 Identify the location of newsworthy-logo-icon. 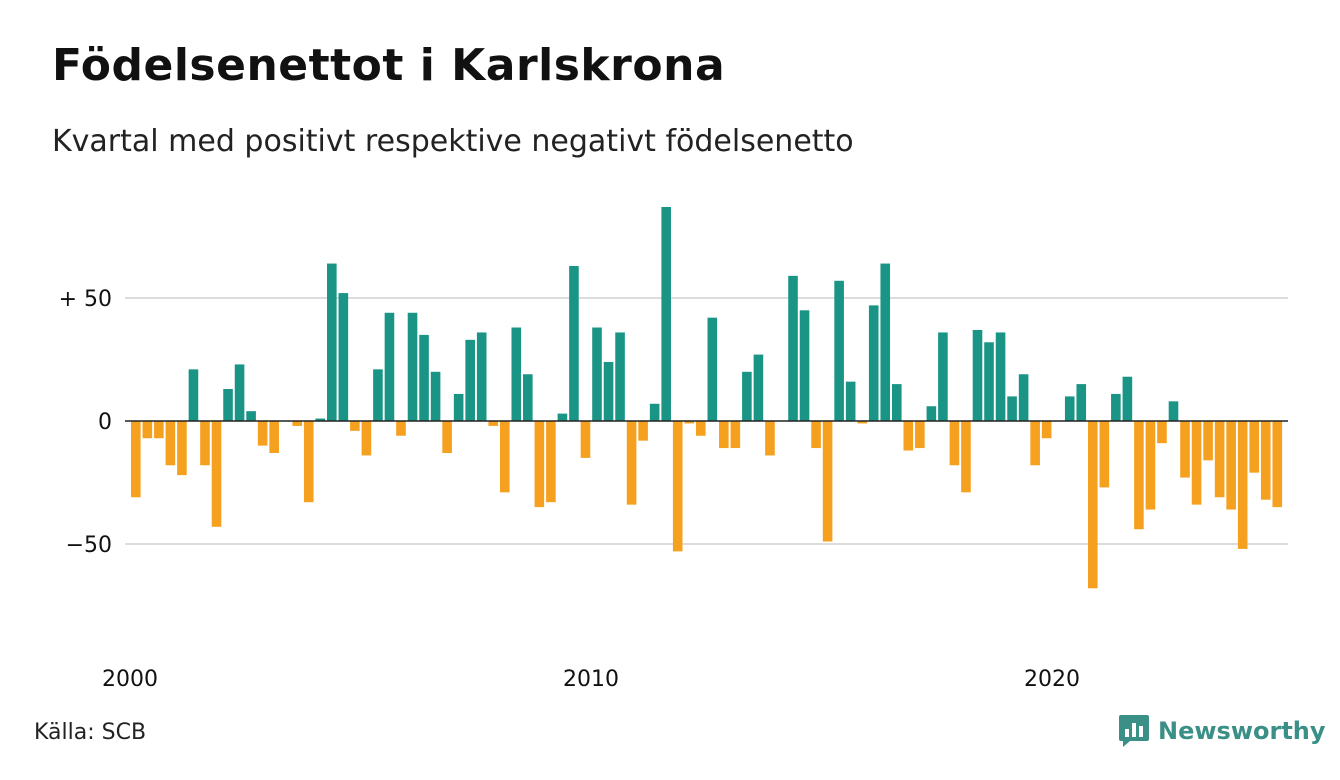
(1134, 731).